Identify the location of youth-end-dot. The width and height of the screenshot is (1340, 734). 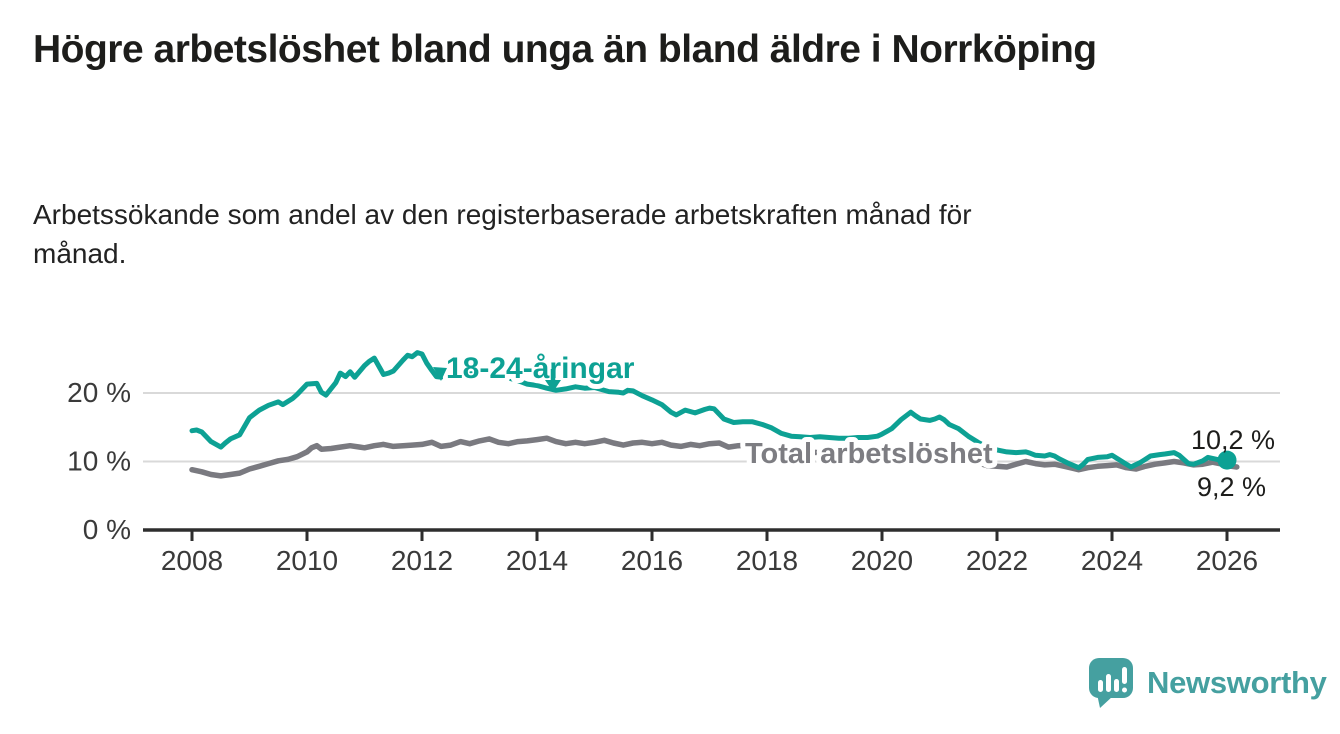
(1227, 460).